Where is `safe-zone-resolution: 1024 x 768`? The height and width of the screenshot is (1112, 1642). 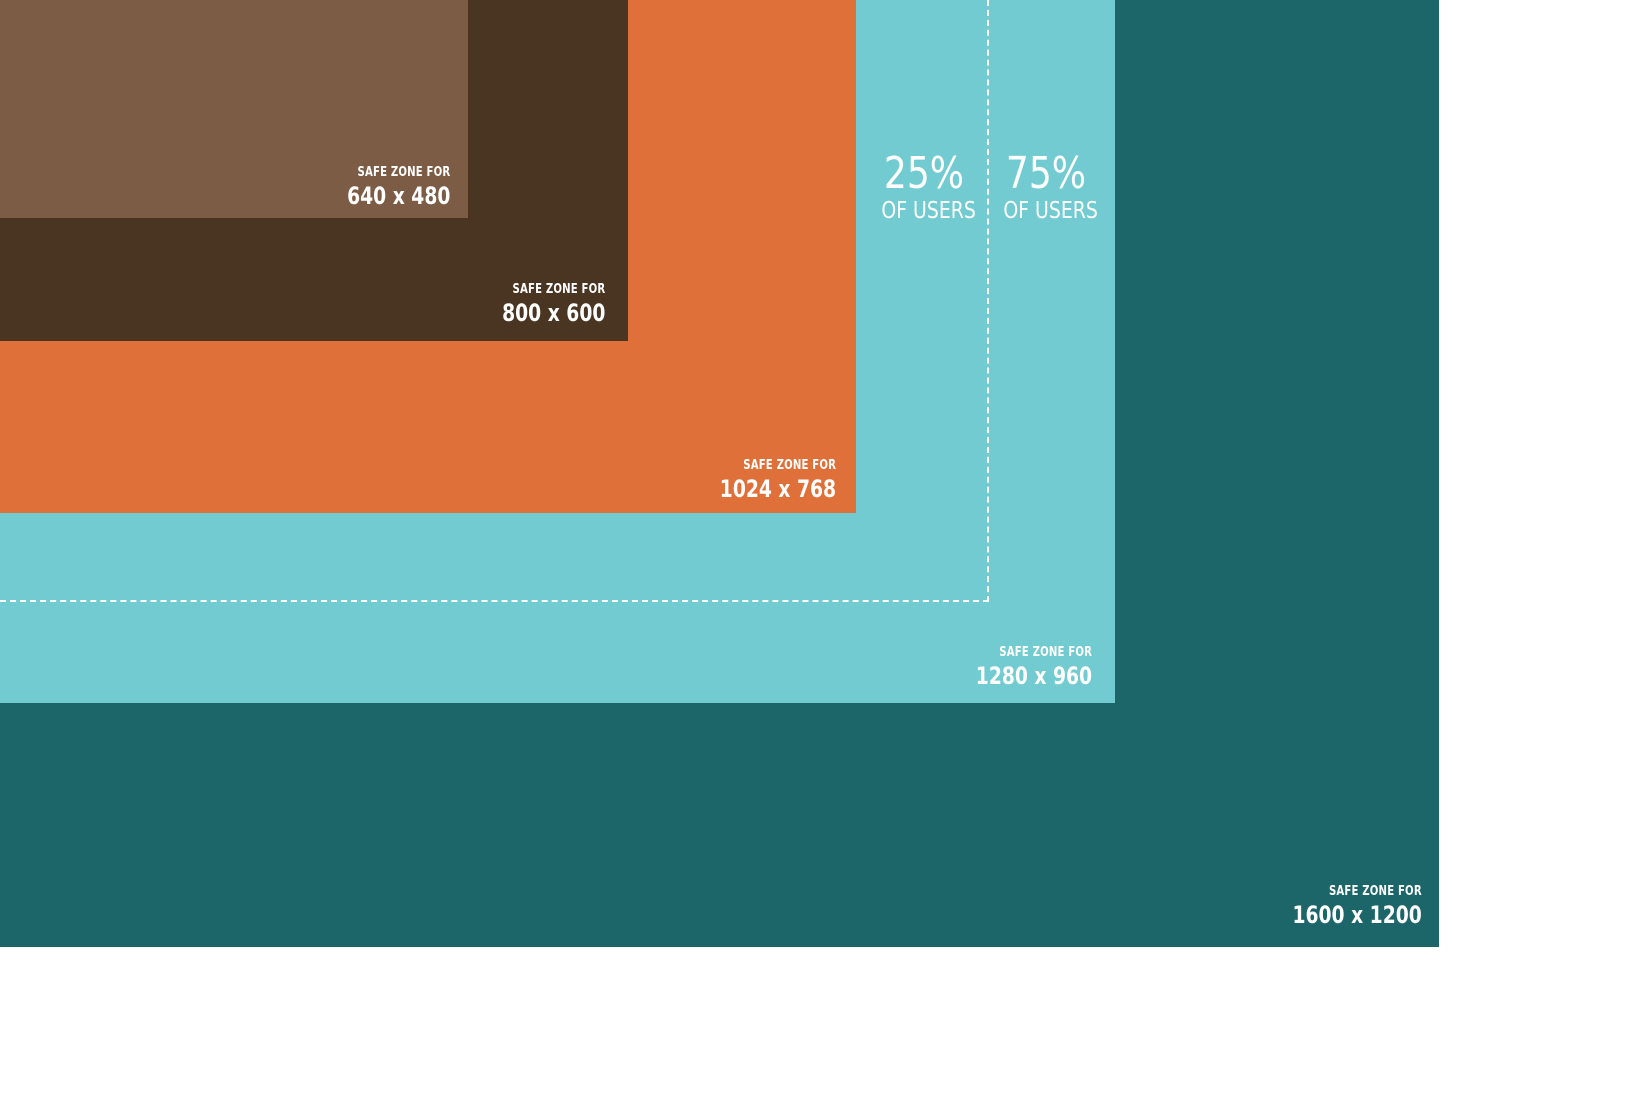 safe-zone-resolution: 1024 x 768 is located at coordinates (777, 489).